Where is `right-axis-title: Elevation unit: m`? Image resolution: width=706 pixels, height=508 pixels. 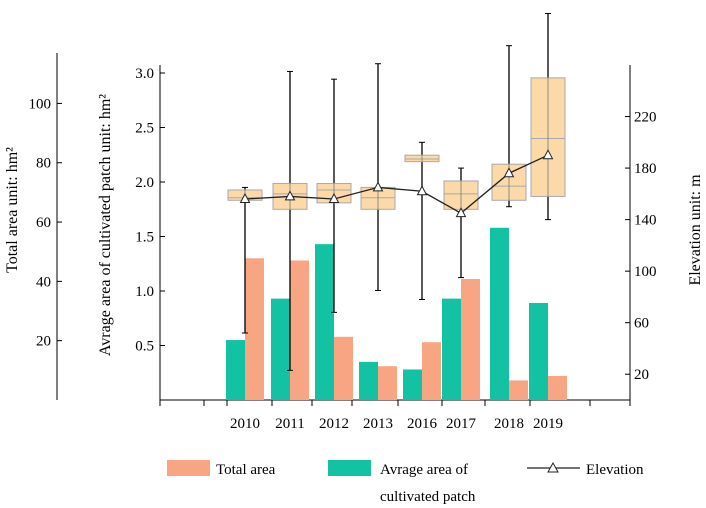 right-axis-title: Elevation unit: m is located at coordinates (695, 230).